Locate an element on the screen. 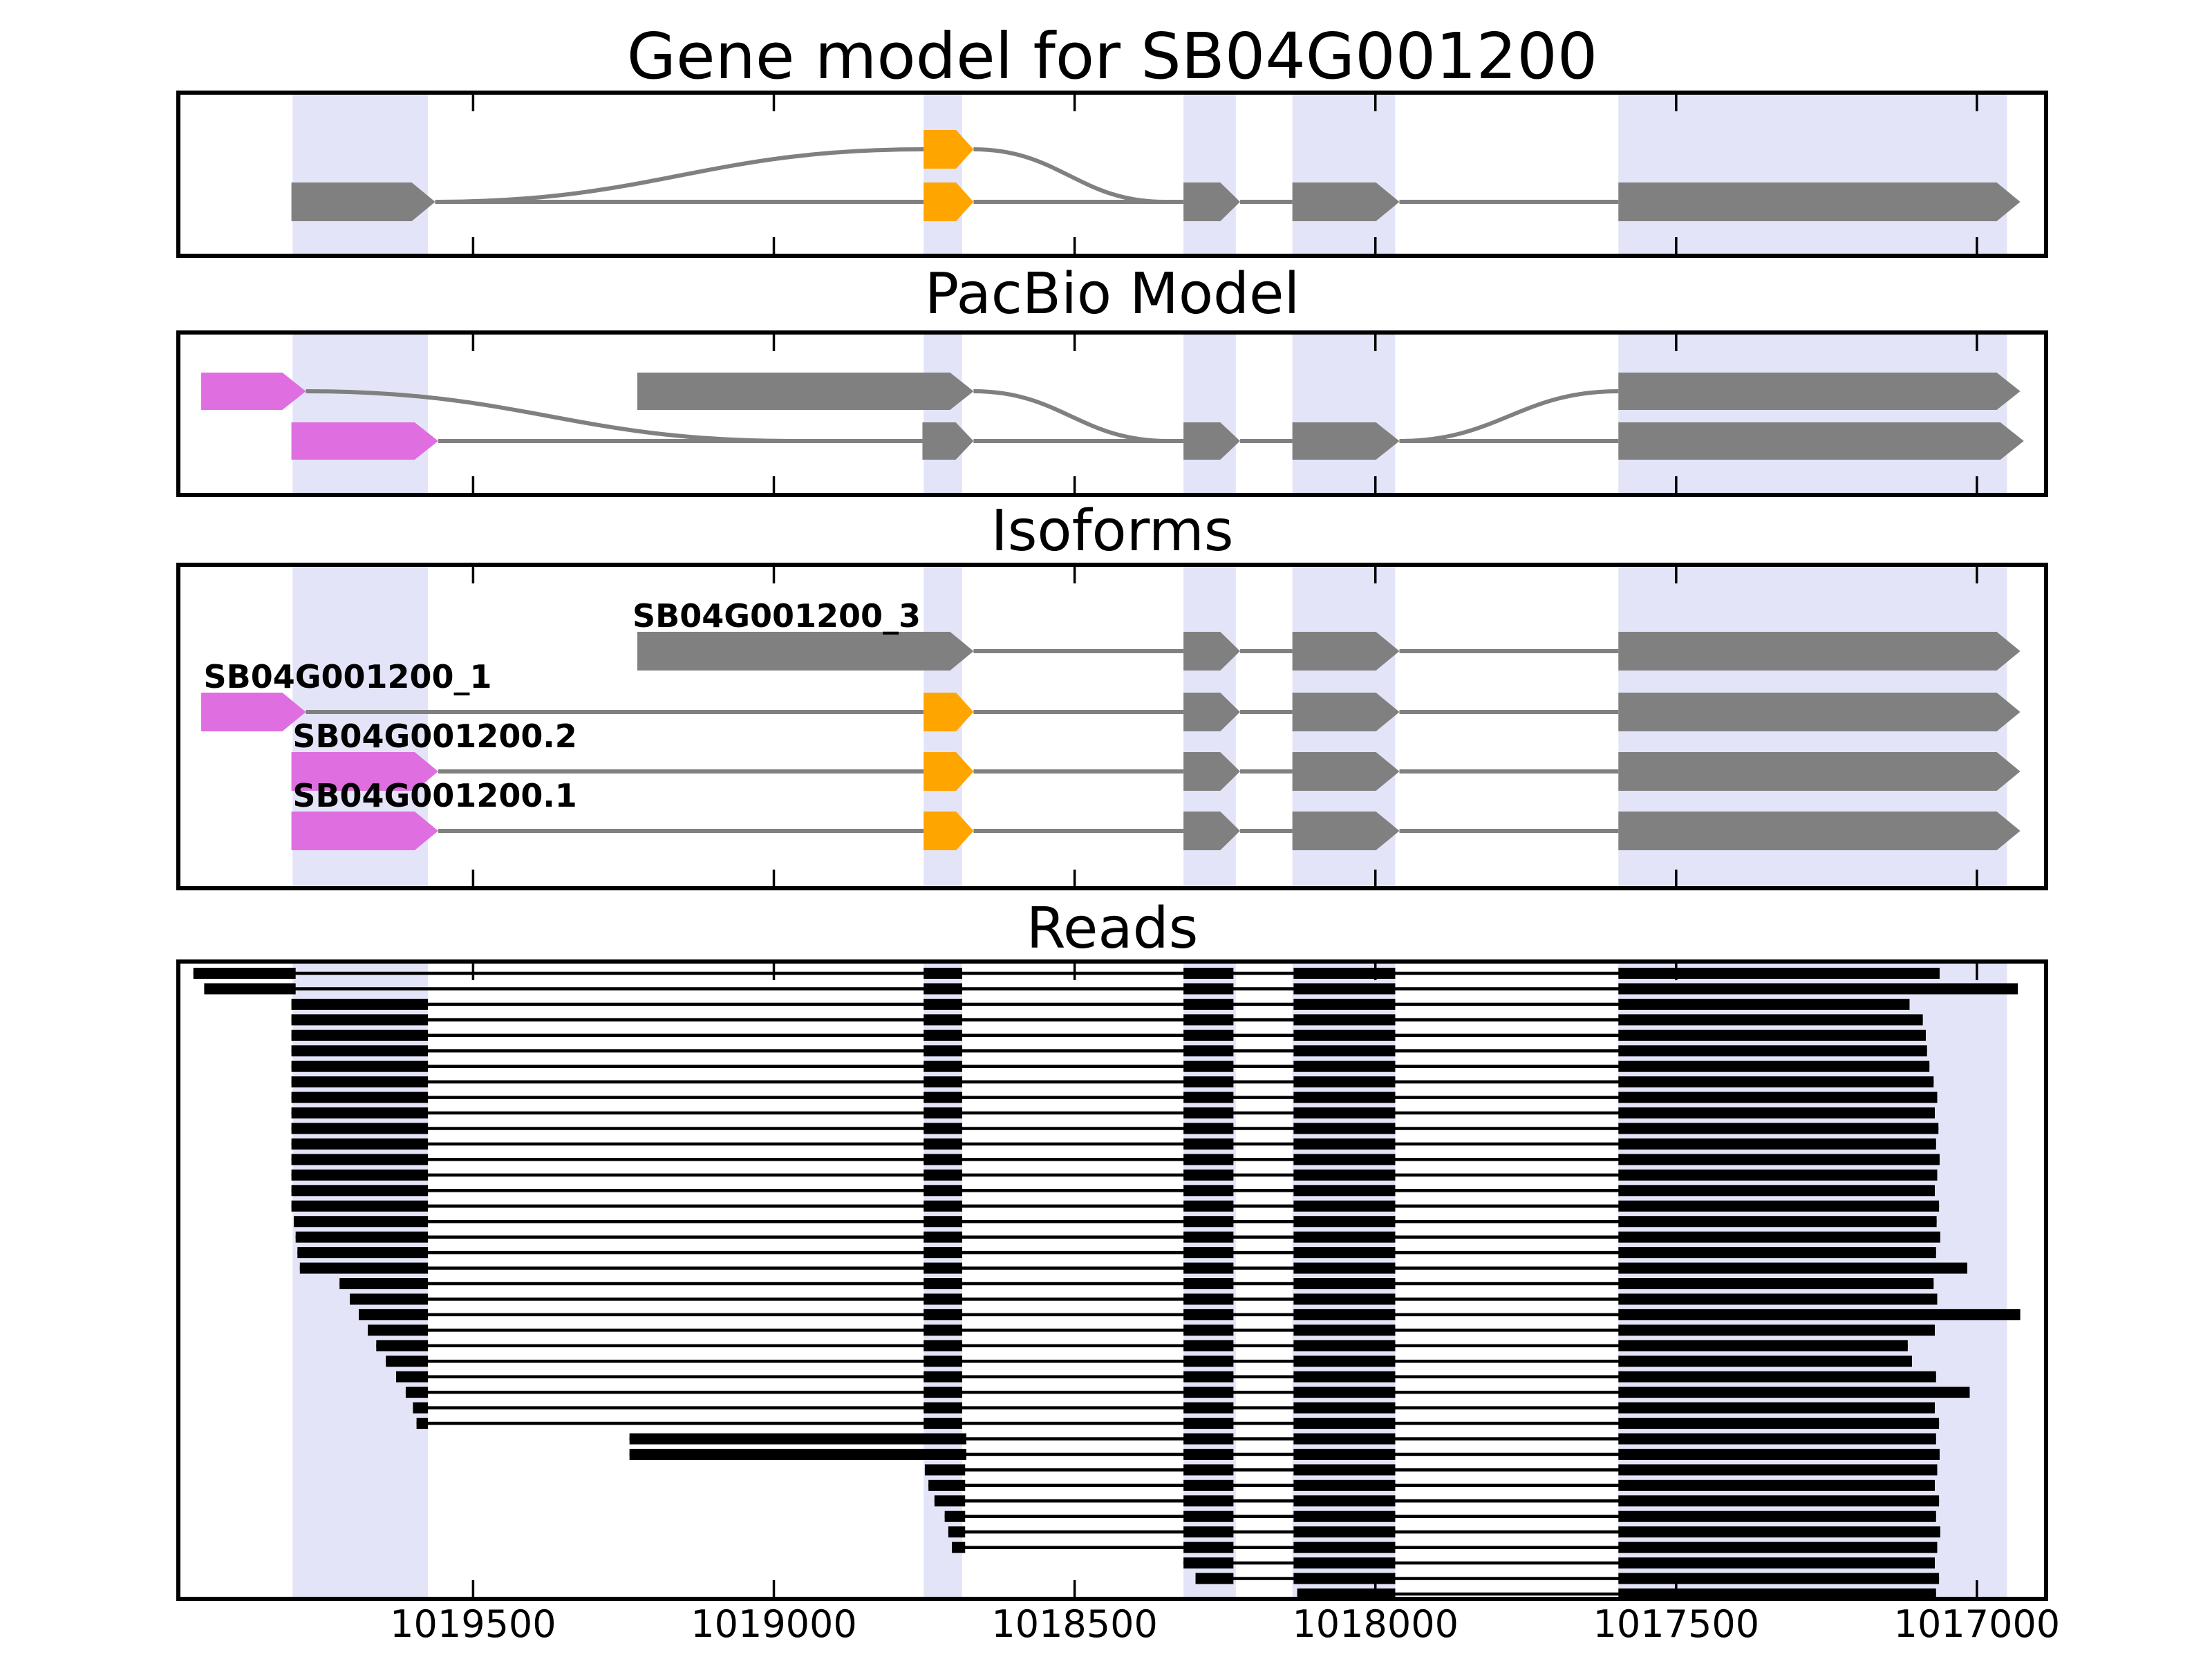 The image size is (2212, 1659). panel-frame is located at coordinates (1112, 413).